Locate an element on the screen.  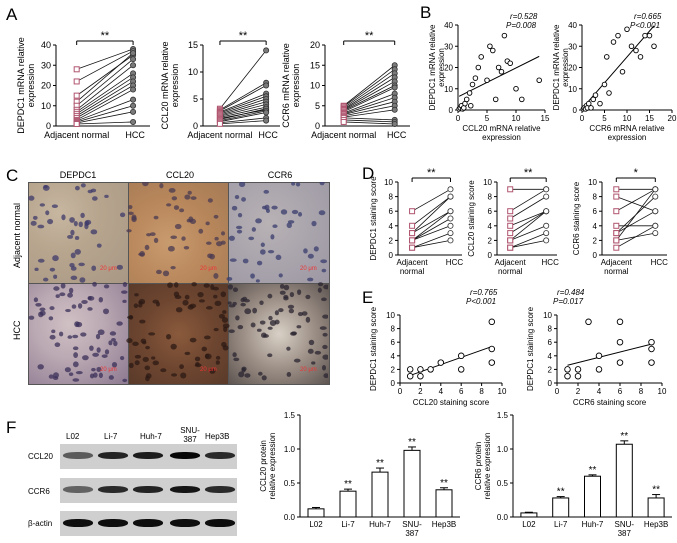
x-category-label: L02 is located at coordinates (529, 524).